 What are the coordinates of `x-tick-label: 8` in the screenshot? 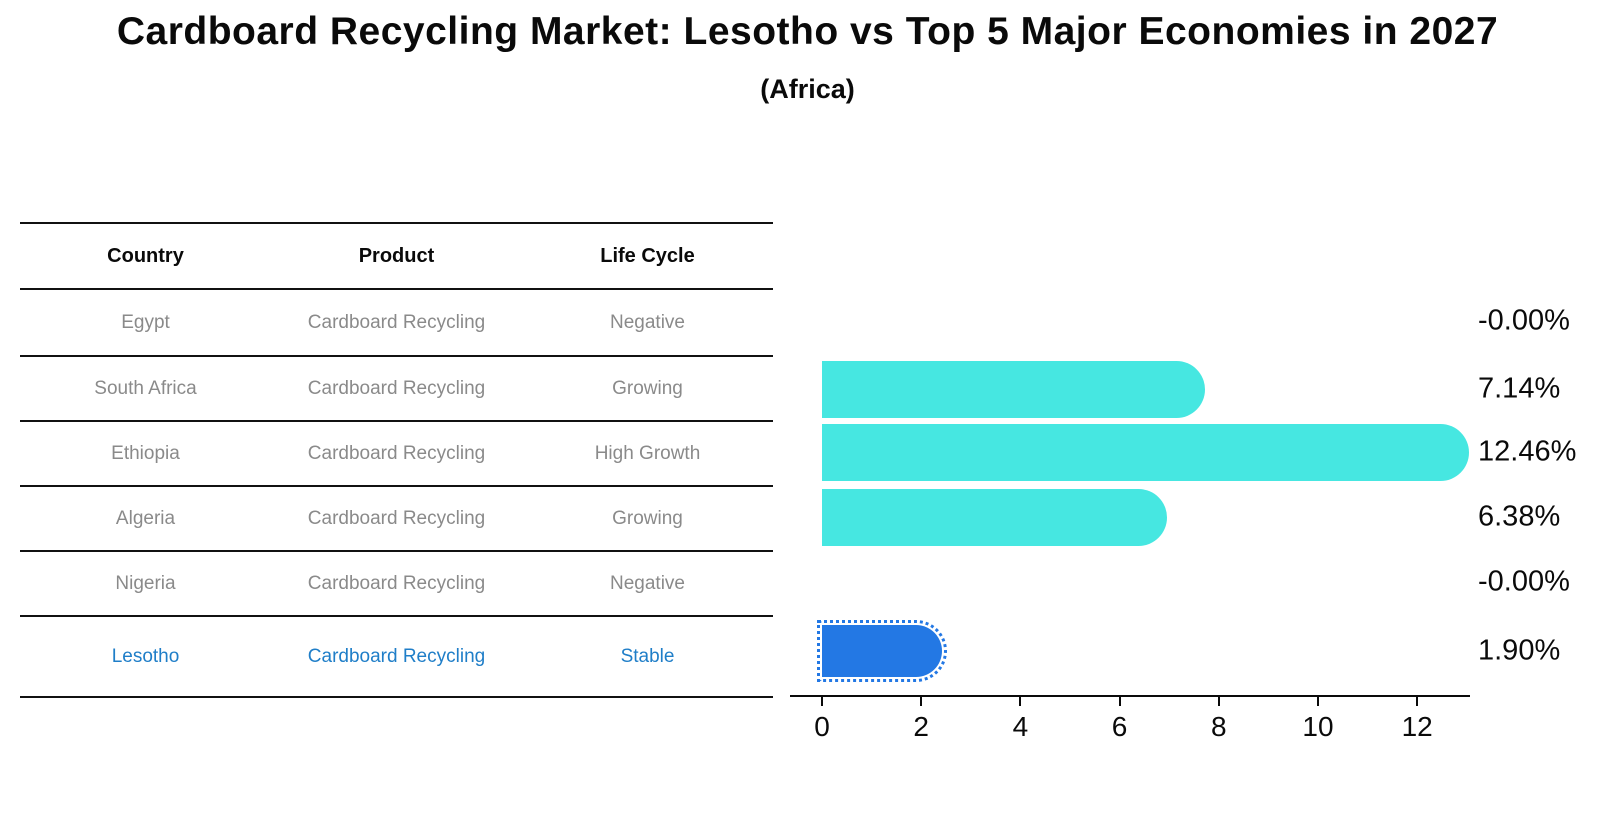 It's located at (1219, 726).